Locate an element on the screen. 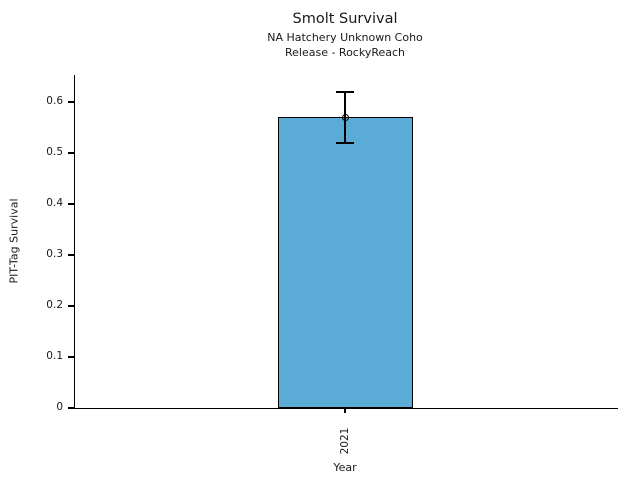 The width and height of the screenshot is (640, 480). data-point-marker is located at coordinates (345, 117).